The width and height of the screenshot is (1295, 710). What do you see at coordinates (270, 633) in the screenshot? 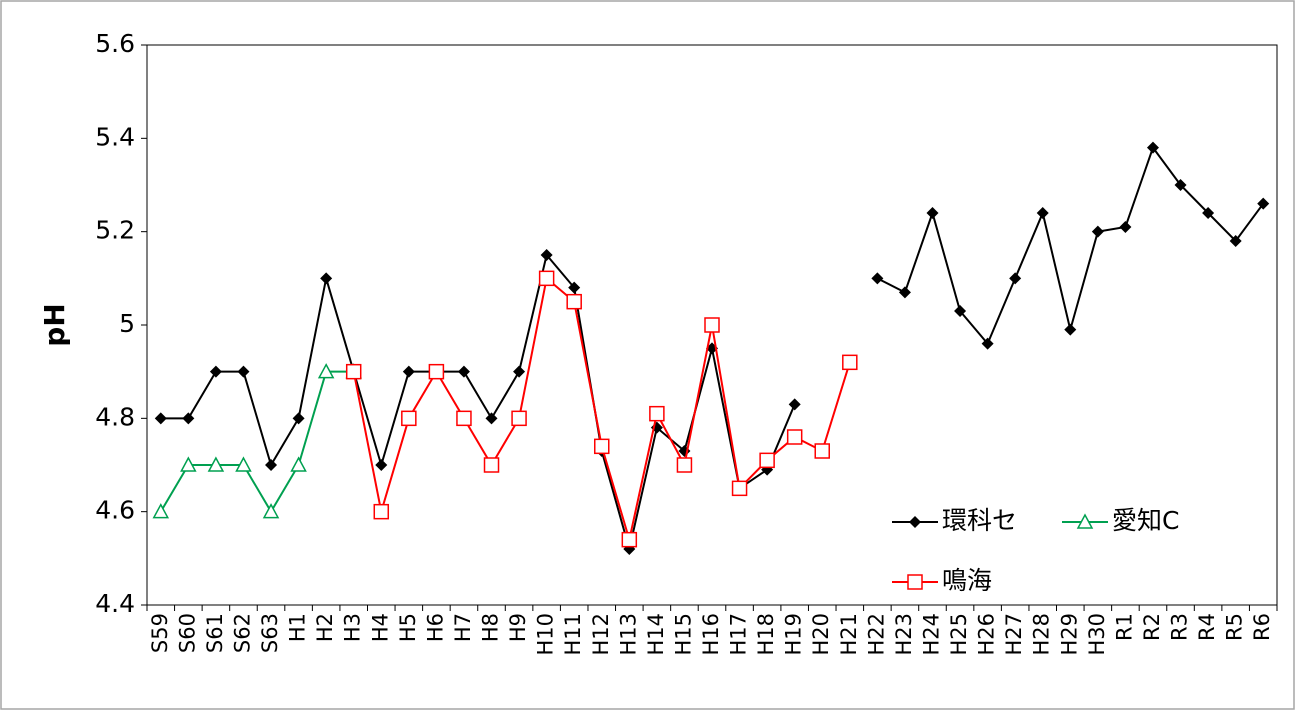
I see `x-tick-label: S63` at bounding box center [270, 633].